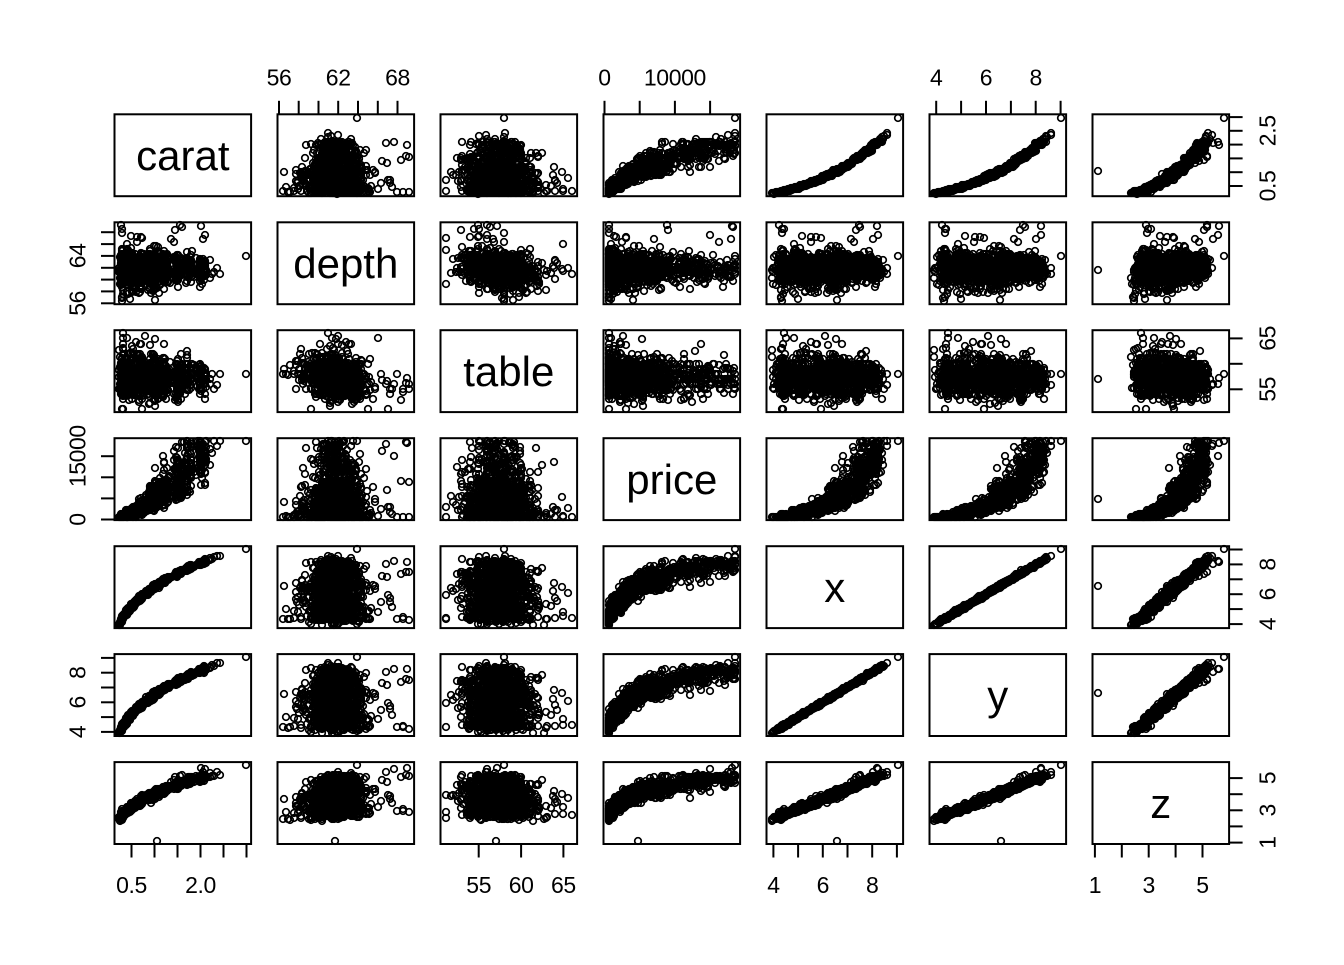 The image size is (1344, 965). Describe the element at coordinates (508, 371) in the screenshot. I see `svg-text: table` at that location.